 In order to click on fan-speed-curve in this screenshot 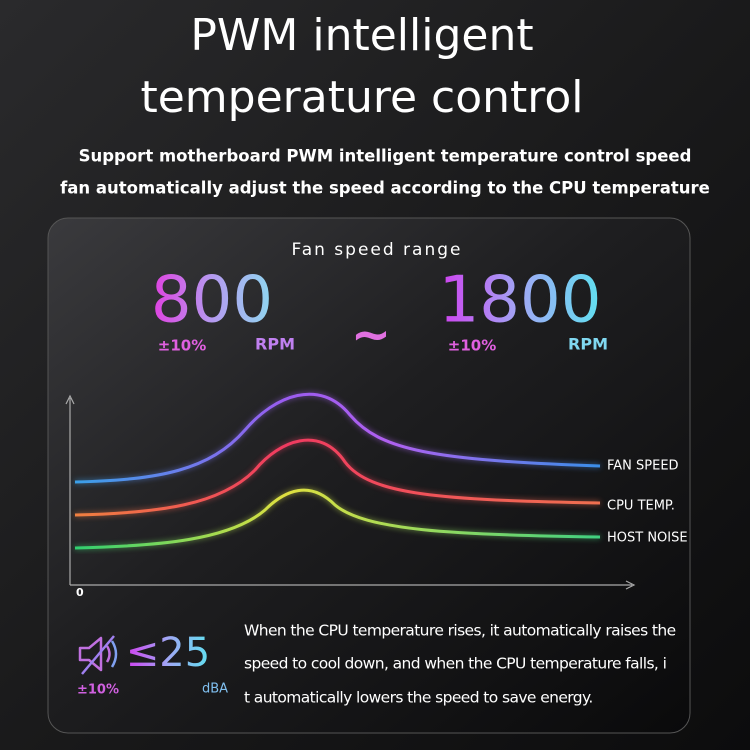, I will do `click(337, 438)`.